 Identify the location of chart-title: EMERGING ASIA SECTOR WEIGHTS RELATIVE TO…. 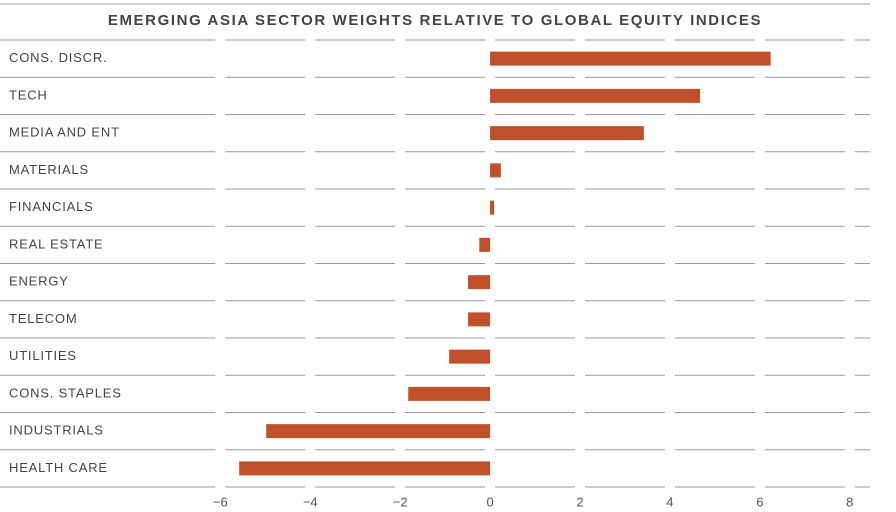
(435, 20).